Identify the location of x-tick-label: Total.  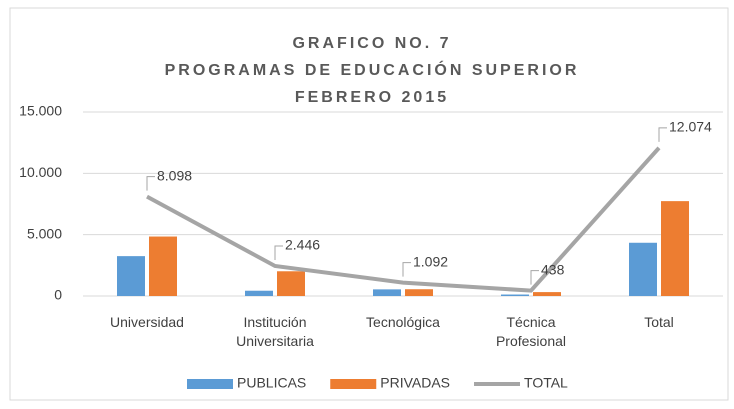
(659, 322).